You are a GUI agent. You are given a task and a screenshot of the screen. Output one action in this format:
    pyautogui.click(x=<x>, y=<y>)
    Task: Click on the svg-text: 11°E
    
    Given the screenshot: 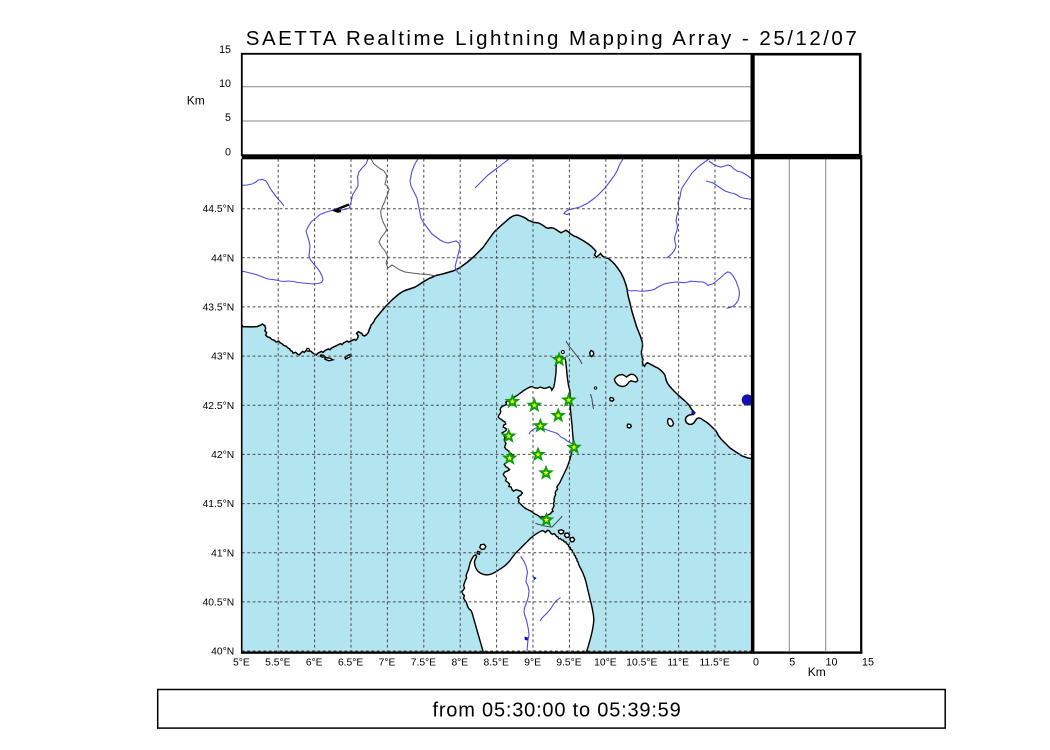 What is the action you would take?
    pyautogui.click(x=678, y=663)
    